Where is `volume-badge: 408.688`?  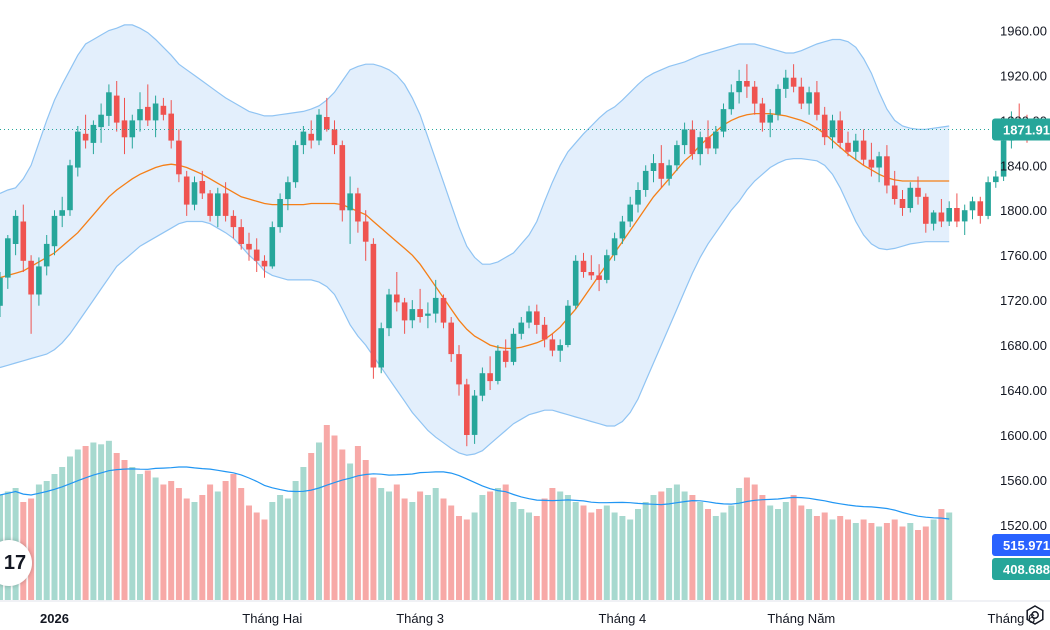
volume-badge: 408.688 is located at coordinates (1021, 569).